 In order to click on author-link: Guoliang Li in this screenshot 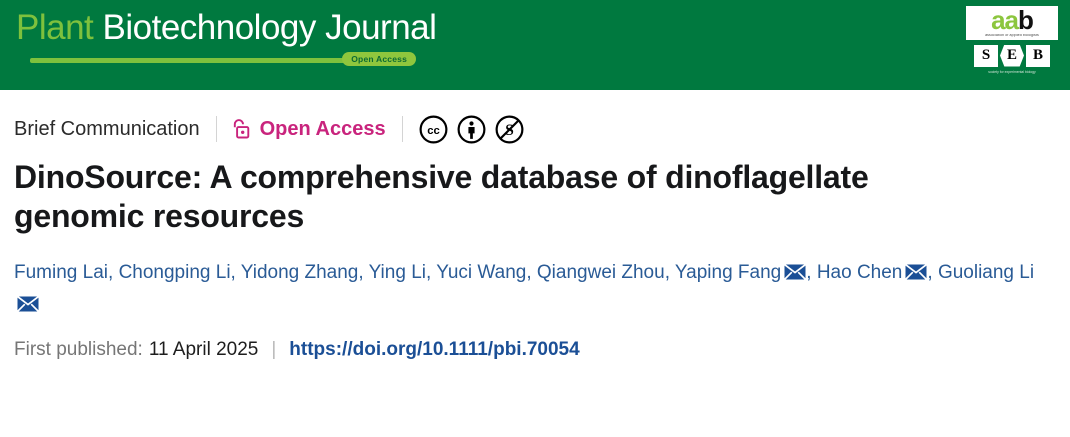, I will do `click(986, 273)`.